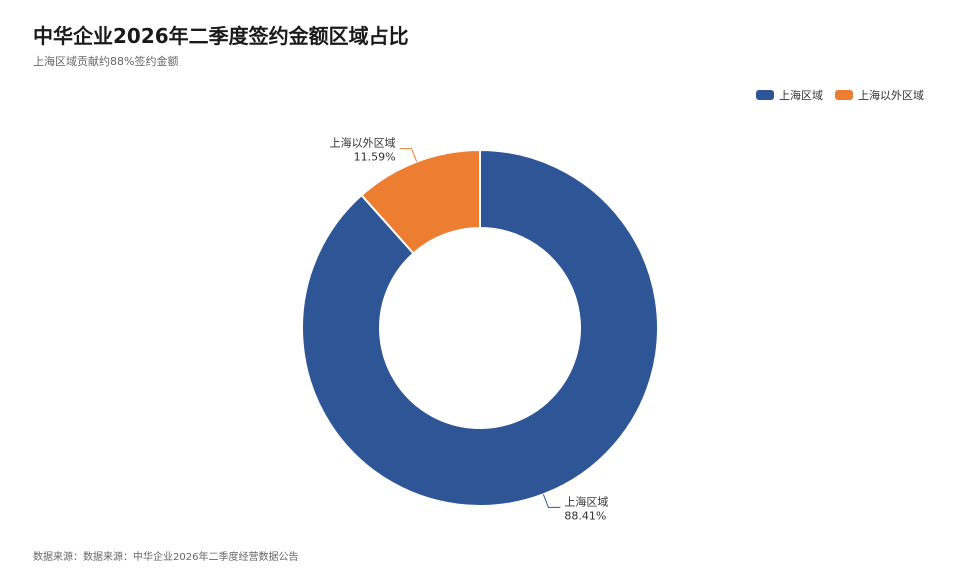  What do you see at coordinates (765, 95) in the screenshot?
I see `legend-swatch-shanghai` at bounding box center [765, 95].